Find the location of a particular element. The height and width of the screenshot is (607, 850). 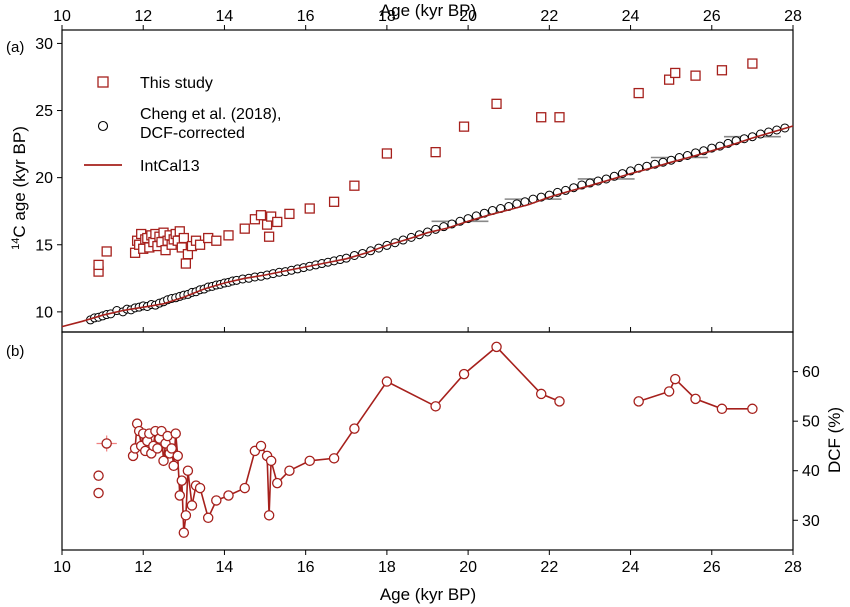

a-ytick-label-3: 25 is located at coordinates (44, 111).